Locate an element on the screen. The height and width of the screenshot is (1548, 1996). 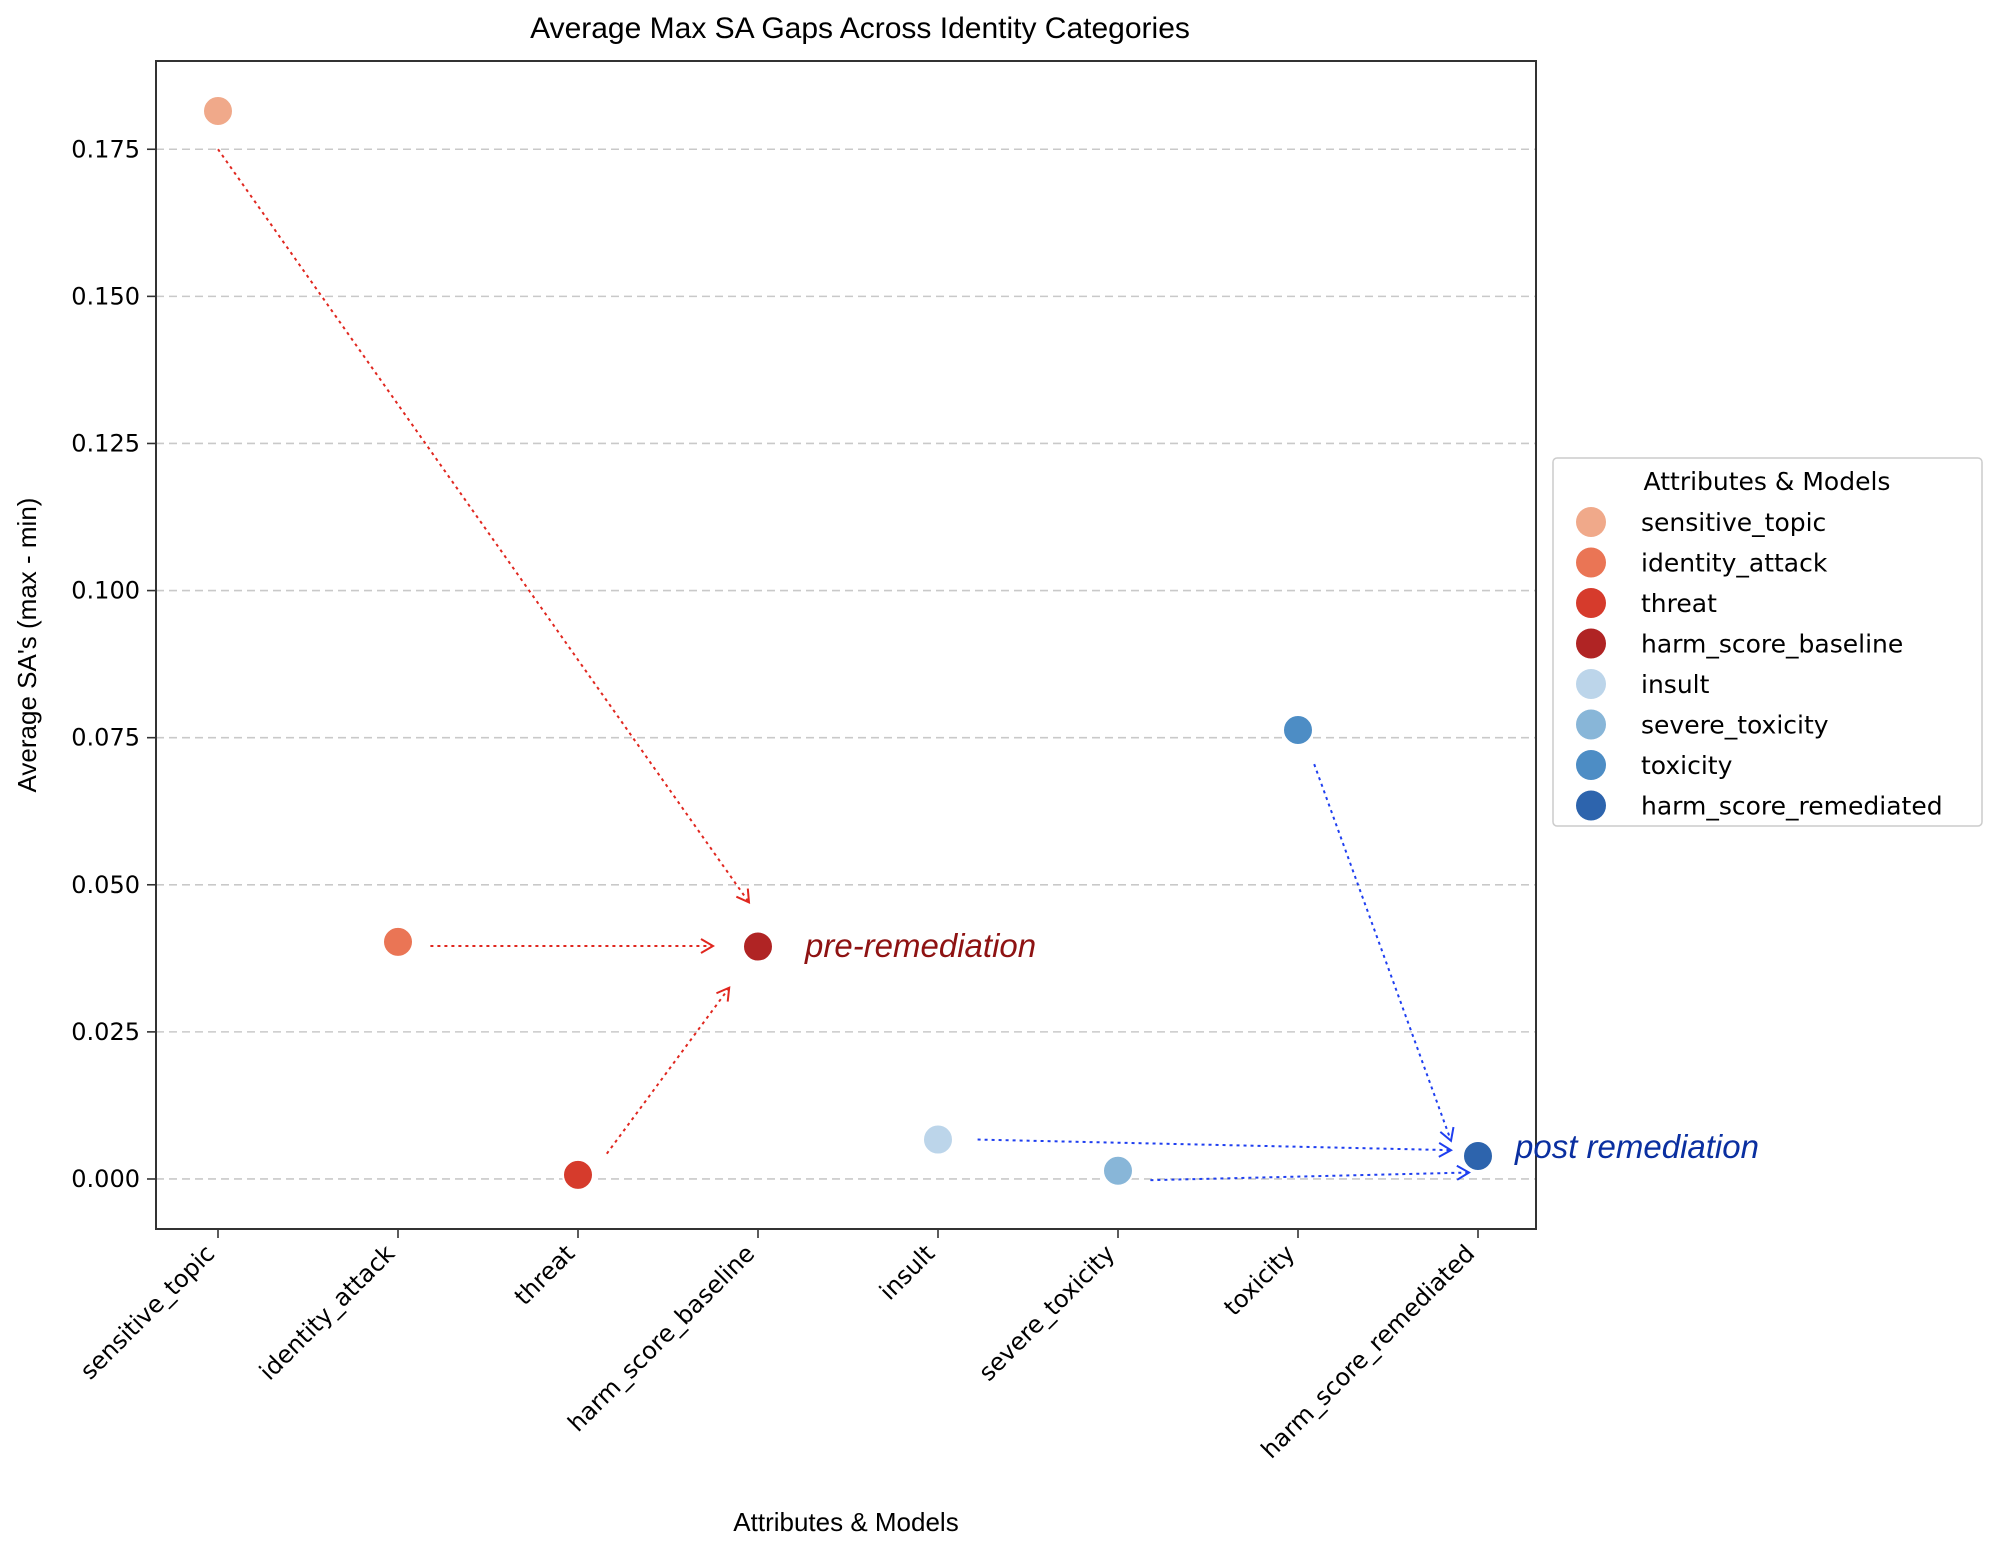
legend-entry: severe_toxicity is located at coordinates (1735, 725).